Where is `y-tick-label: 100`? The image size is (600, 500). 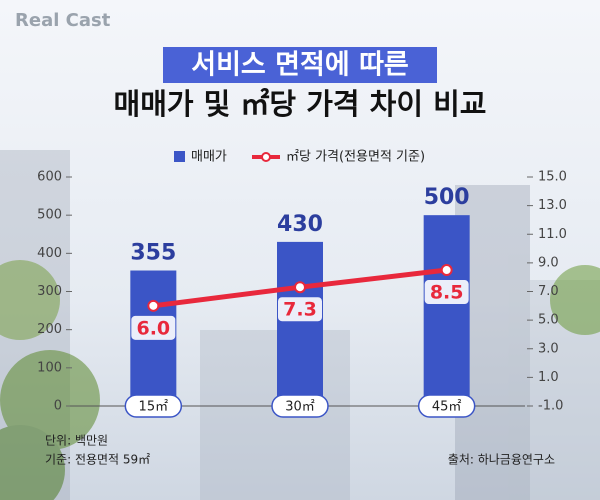 y-tick-label: 100 is located at coordinates (49, 367).